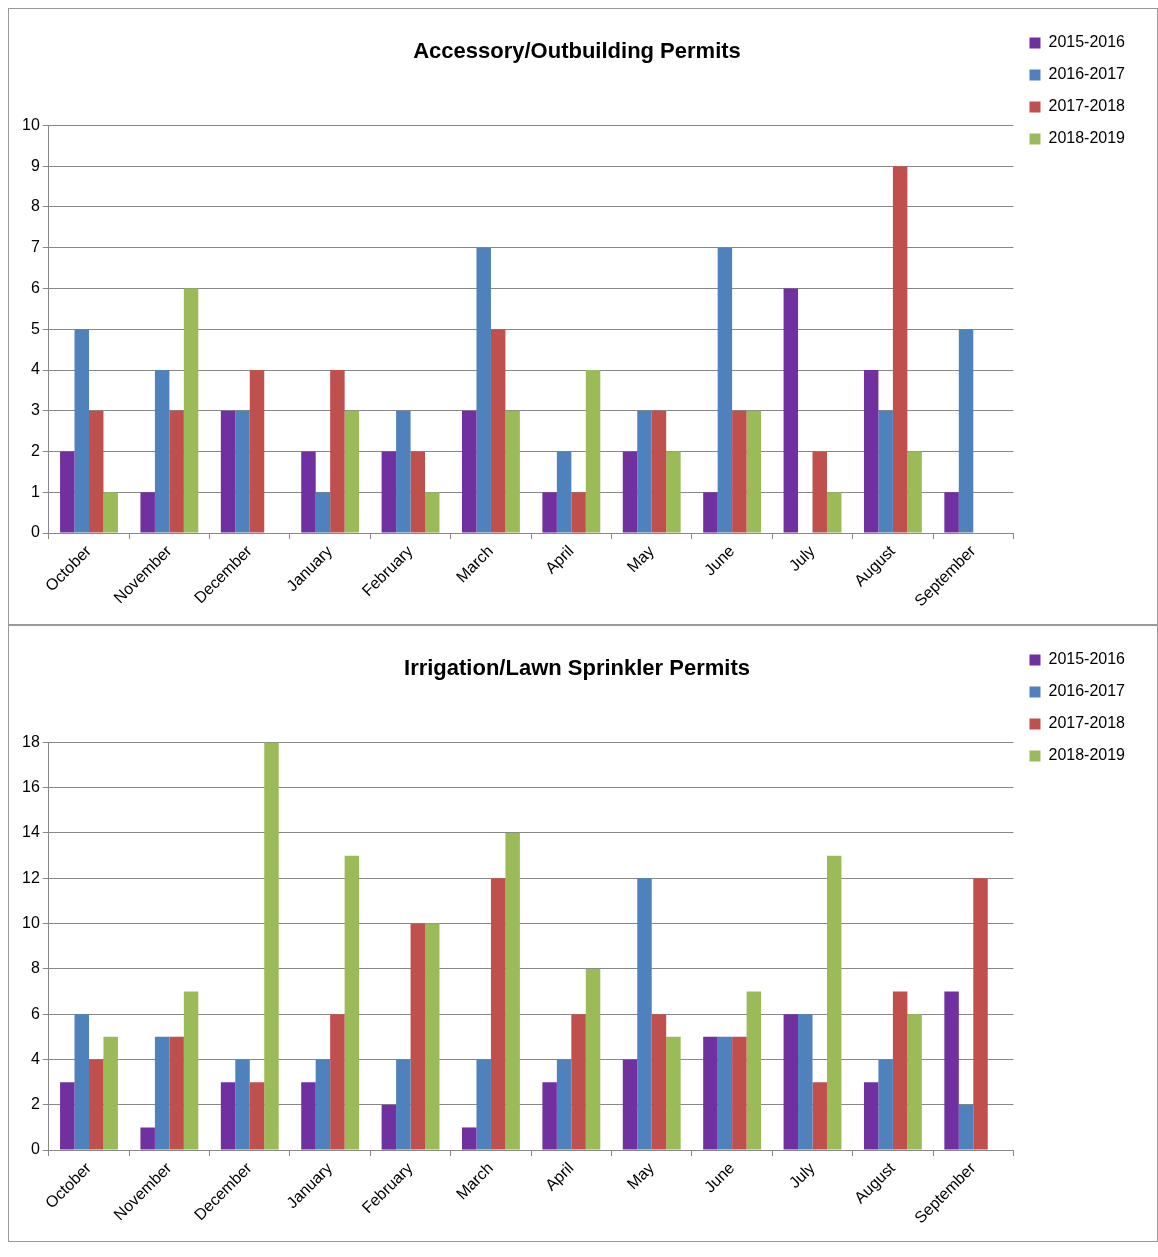 This screenshot has height=1257, width=1158. What do you see at coordinates (31, 832) in the screenshot?
I see `y-tick-label: 14` at bounding box center [31, 832].